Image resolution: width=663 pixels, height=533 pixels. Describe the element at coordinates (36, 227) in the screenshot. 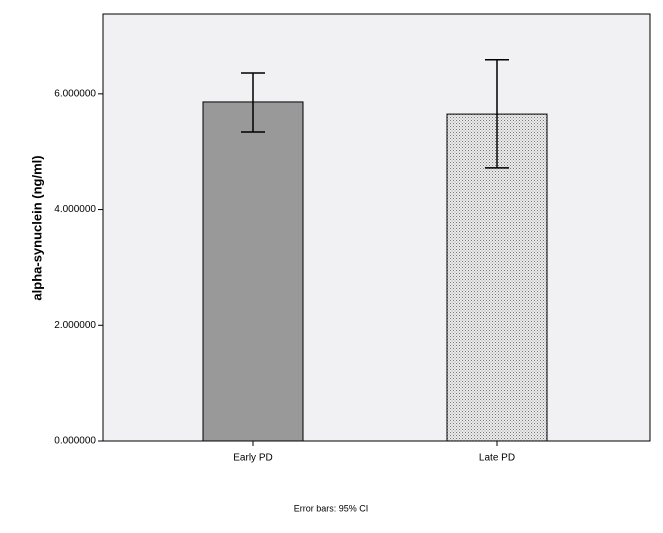

I see `y-axis-label: alpha-synuclein (ng/ml)` at that location.